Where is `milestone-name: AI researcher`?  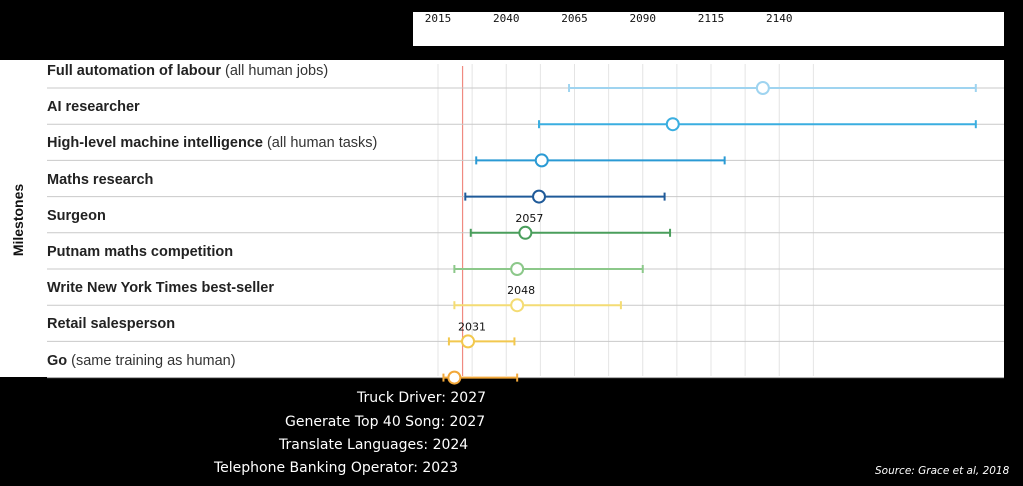 milestone-name: AI researcher is located at coordinates (93, 107).